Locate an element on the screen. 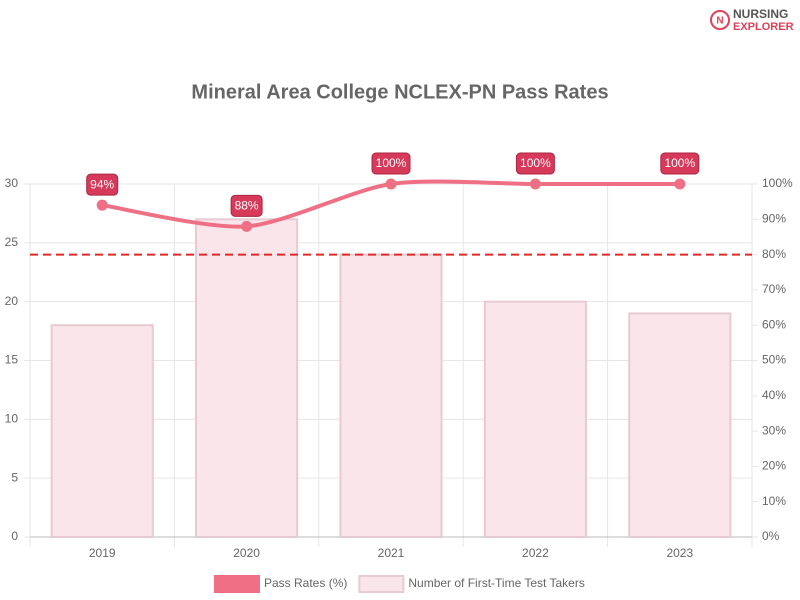 This screenshot has height=600, width=800. logo-icon-letter: N is located at coordinates (719, 21).